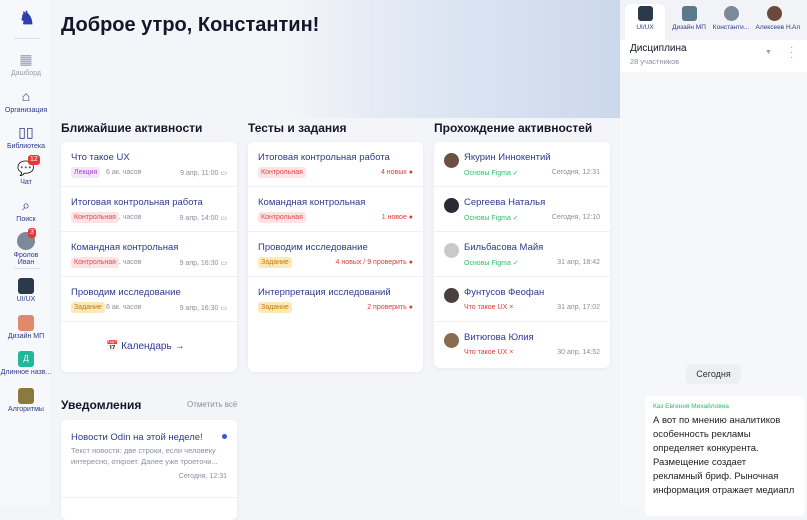  What do you see at coordinates (689, 18) in the screenshot?
I see `tab-design: Дизайн МП` at bounding box center [689, 18].